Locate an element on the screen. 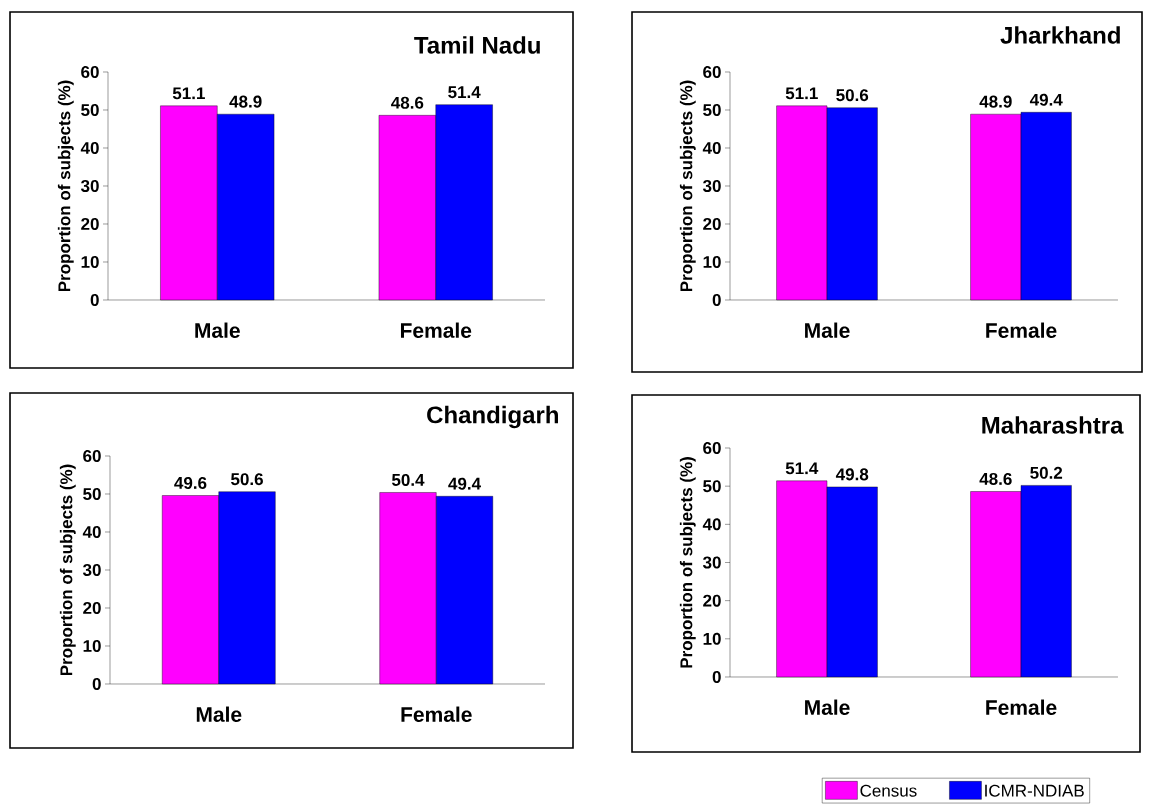  chart-title: Jharkhand is located at coordinates (1060, 35).